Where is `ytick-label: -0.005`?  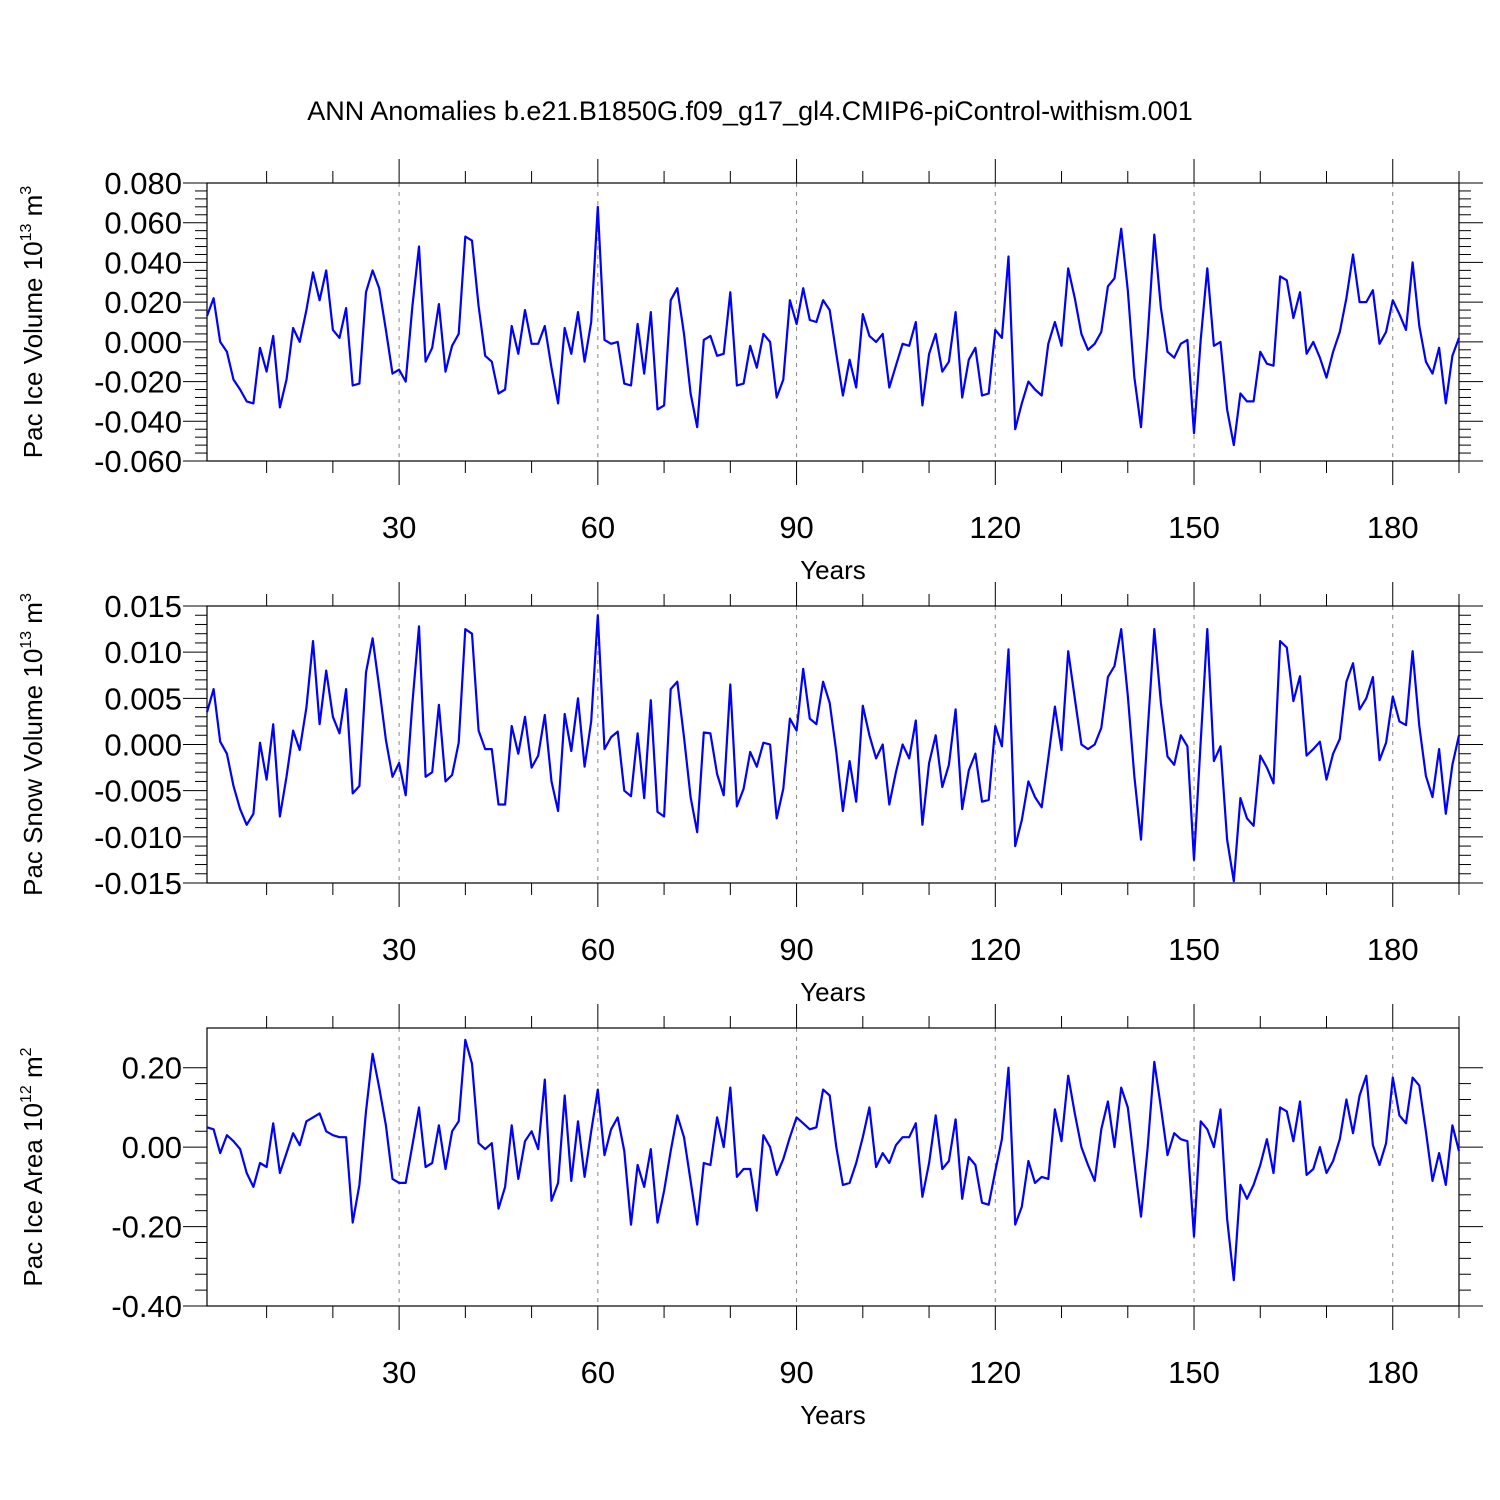
ytick-label: -0.005 is located at coordinates (138, 791).